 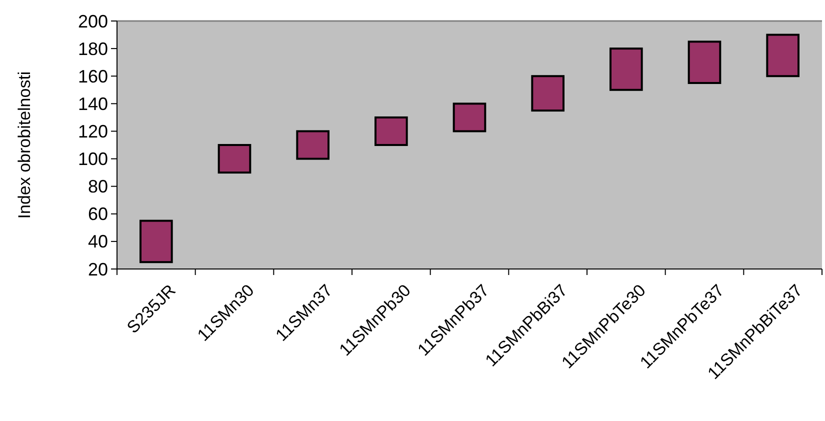 What do you see at coordinates (93, 76) in the screenshot?
I see `y-tick-label: 160` at bounding box center [93, 76].